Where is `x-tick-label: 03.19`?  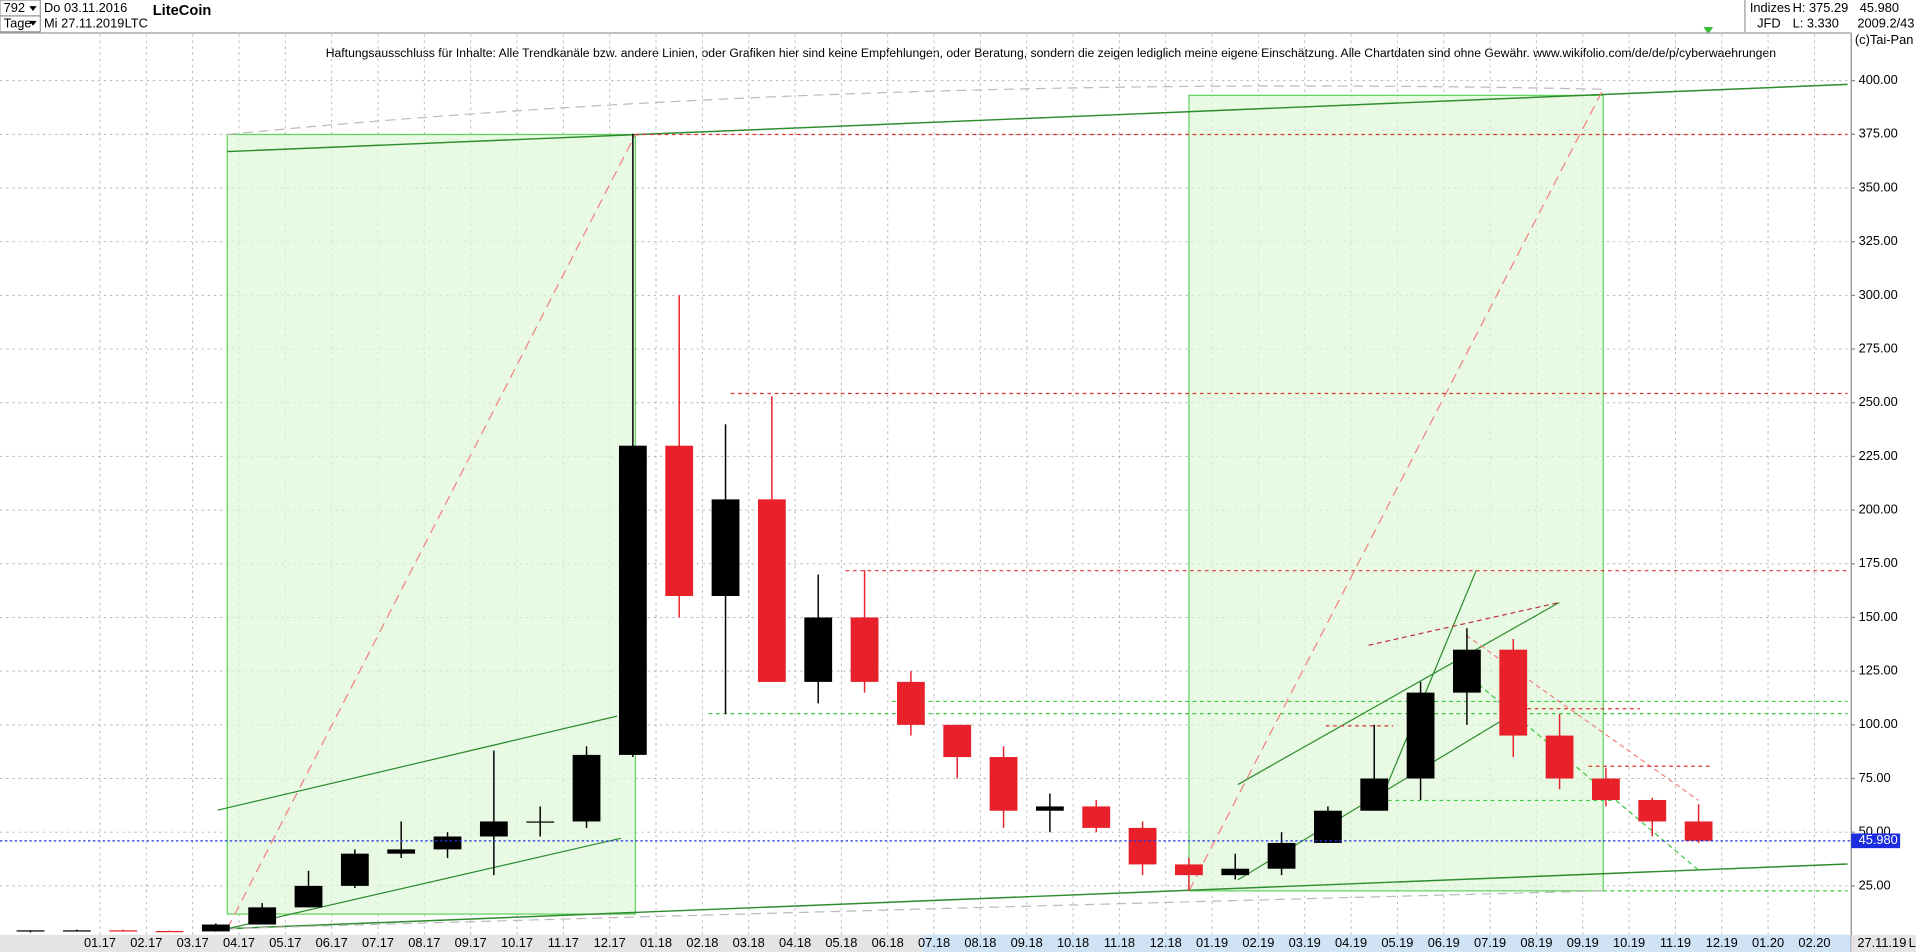
x-tick-label: 03.19 is located at coordinates (1305, 942).